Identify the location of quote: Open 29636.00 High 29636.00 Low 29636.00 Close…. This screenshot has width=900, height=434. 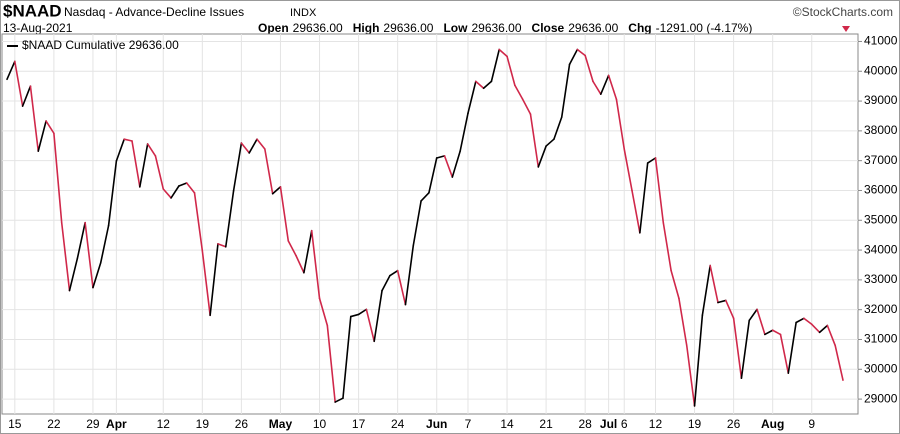
(505, 28).